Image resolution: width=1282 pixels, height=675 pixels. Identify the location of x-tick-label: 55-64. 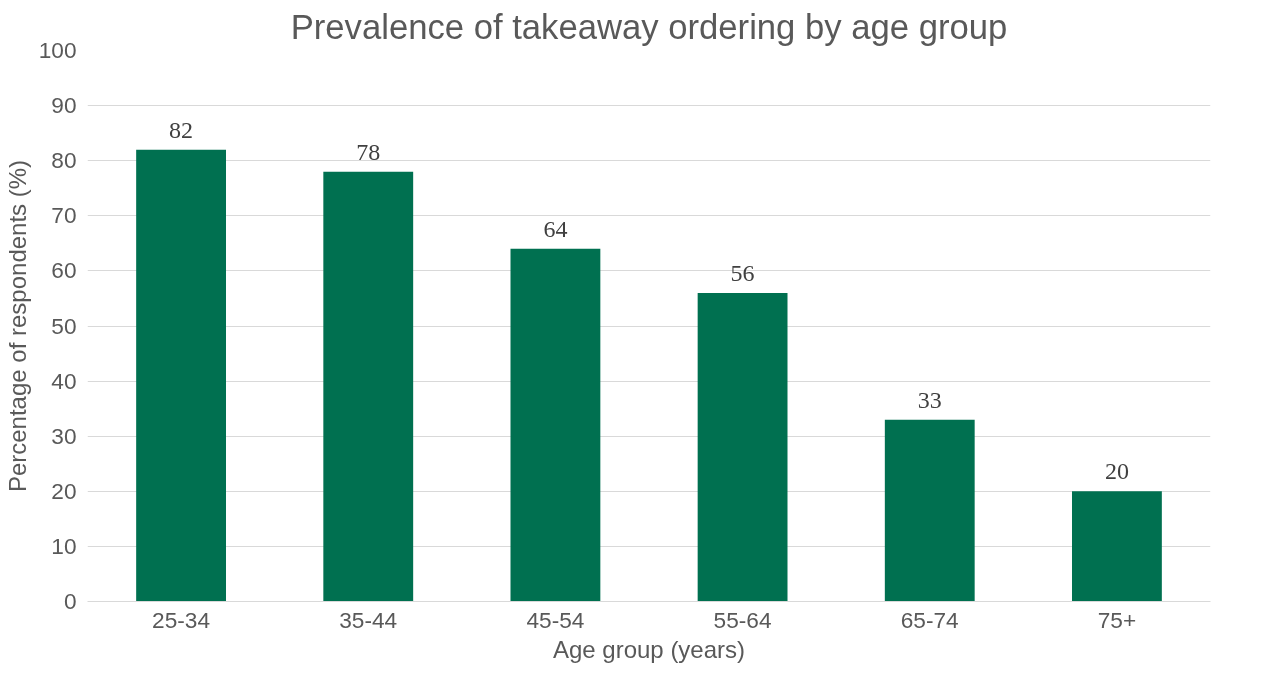
(742, 619).